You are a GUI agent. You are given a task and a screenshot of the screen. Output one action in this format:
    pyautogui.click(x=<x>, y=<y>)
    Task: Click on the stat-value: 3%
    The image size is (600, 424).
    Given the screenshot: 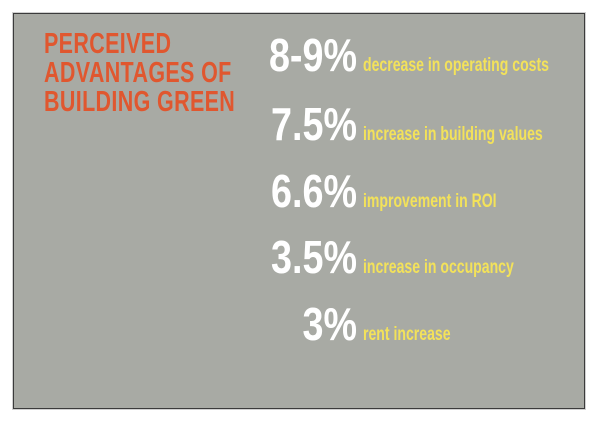 What is the action you would take?
    pyautogui.click(x=329, y=324)
    